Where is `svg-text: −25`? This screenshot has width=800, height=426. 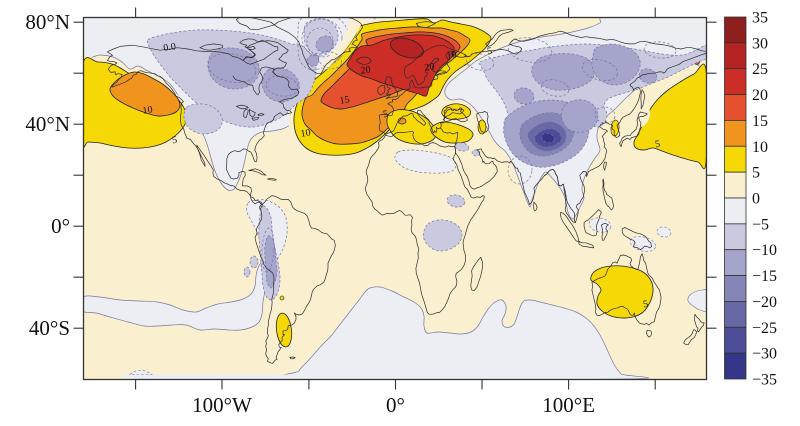 svg-text: −25 is located at coordinates (764, 328).